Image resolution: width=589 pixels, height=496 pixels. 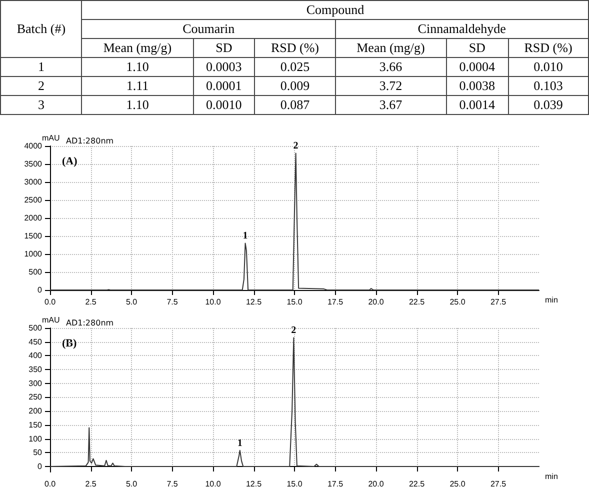 I want to click on text: 2, so click(x=41, y=86).